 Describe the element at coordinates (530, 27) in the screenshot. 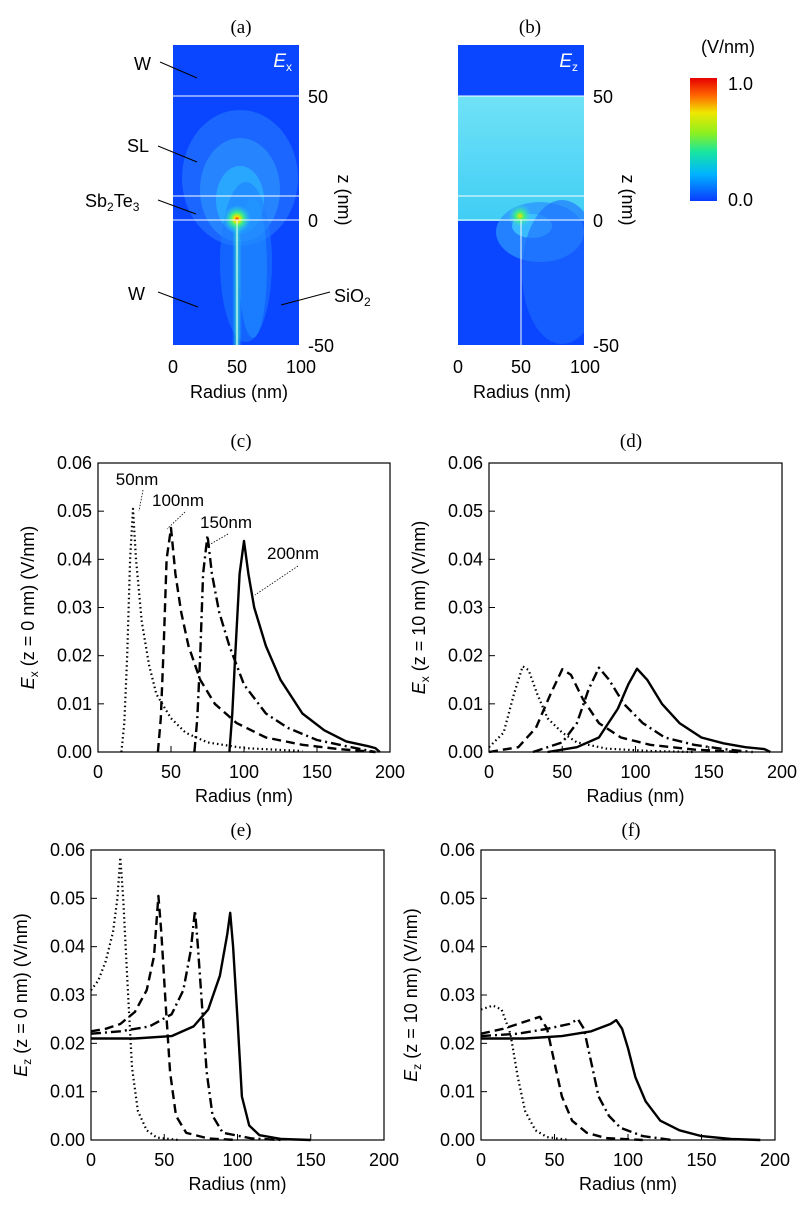

I see `panel-b-label: (b)` at that location.